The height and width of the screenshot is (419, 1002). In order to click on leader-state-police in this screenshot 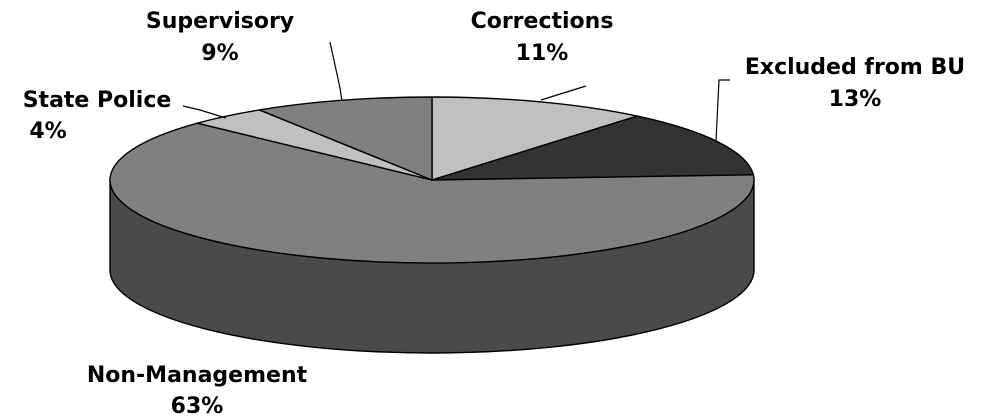, I will do `click(204, 112)`.